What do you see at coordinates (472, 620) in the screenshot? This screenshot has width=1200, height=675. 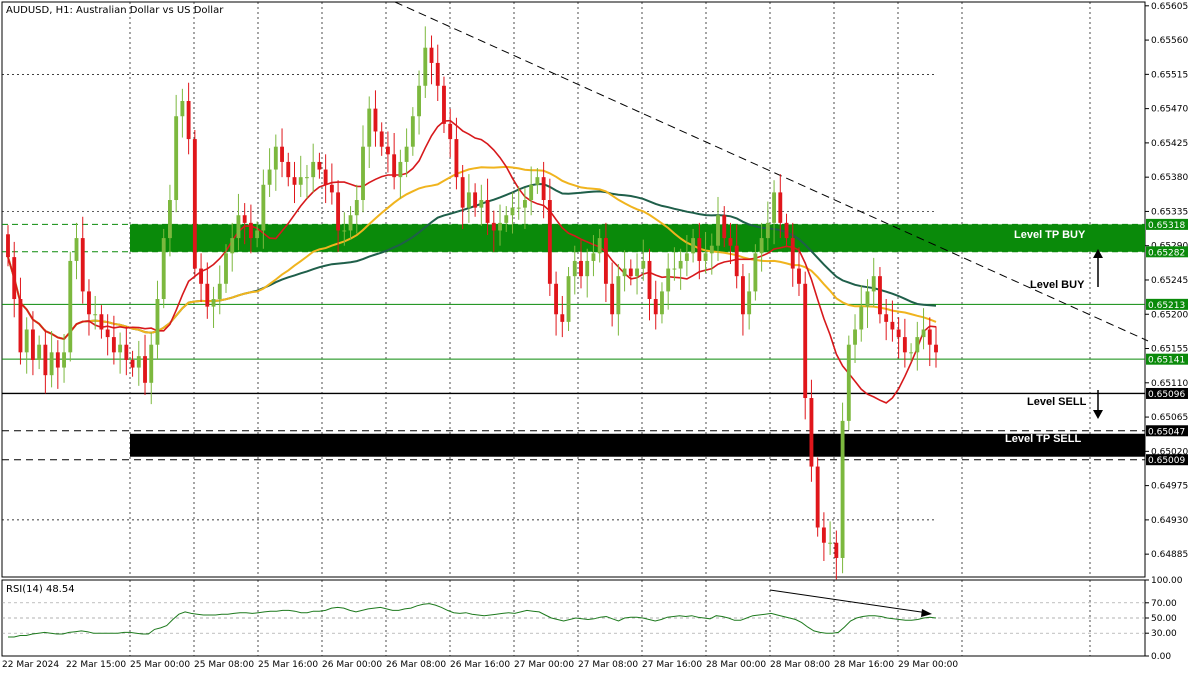 I see `rsi-line` at bounding box center [472, 620].